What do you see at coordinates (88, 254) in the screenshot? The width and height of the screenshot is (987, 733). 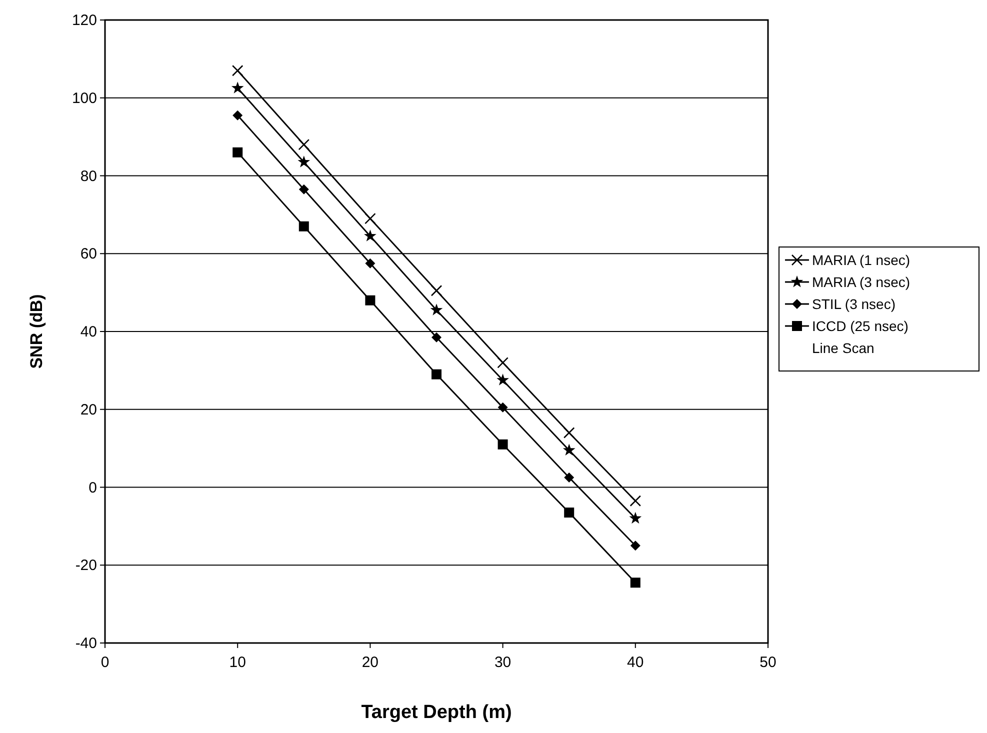 I see `y-tick-label: 60` at bounding box center [88, 254].